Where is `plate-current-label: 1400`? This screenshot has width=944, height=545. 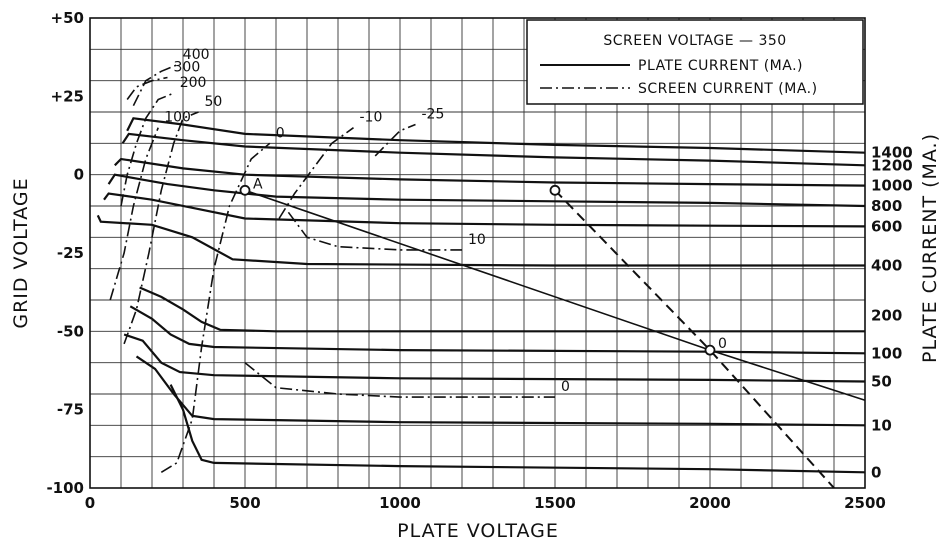
plate-current-label: 1400 is located at coordinates (892, 153).